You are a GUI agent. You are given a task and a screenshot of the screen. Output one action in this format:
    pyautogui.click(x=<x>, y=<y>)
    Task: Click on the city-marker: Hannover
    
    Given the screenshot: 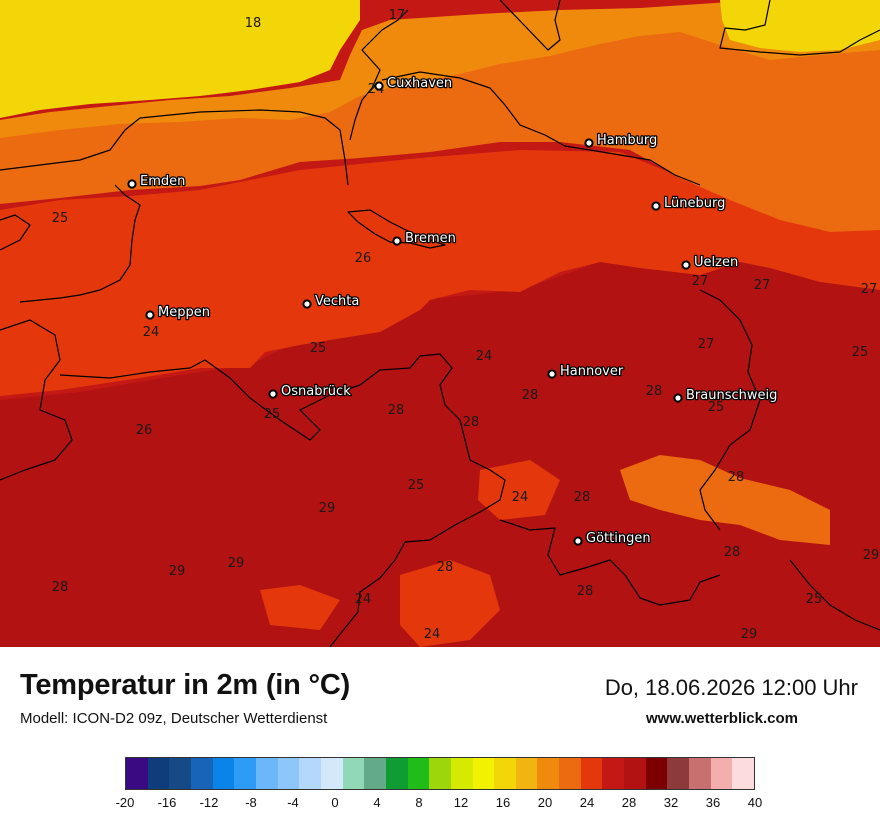 What is the action you would take?
    pyautogui.click(x=586, y=371)
    